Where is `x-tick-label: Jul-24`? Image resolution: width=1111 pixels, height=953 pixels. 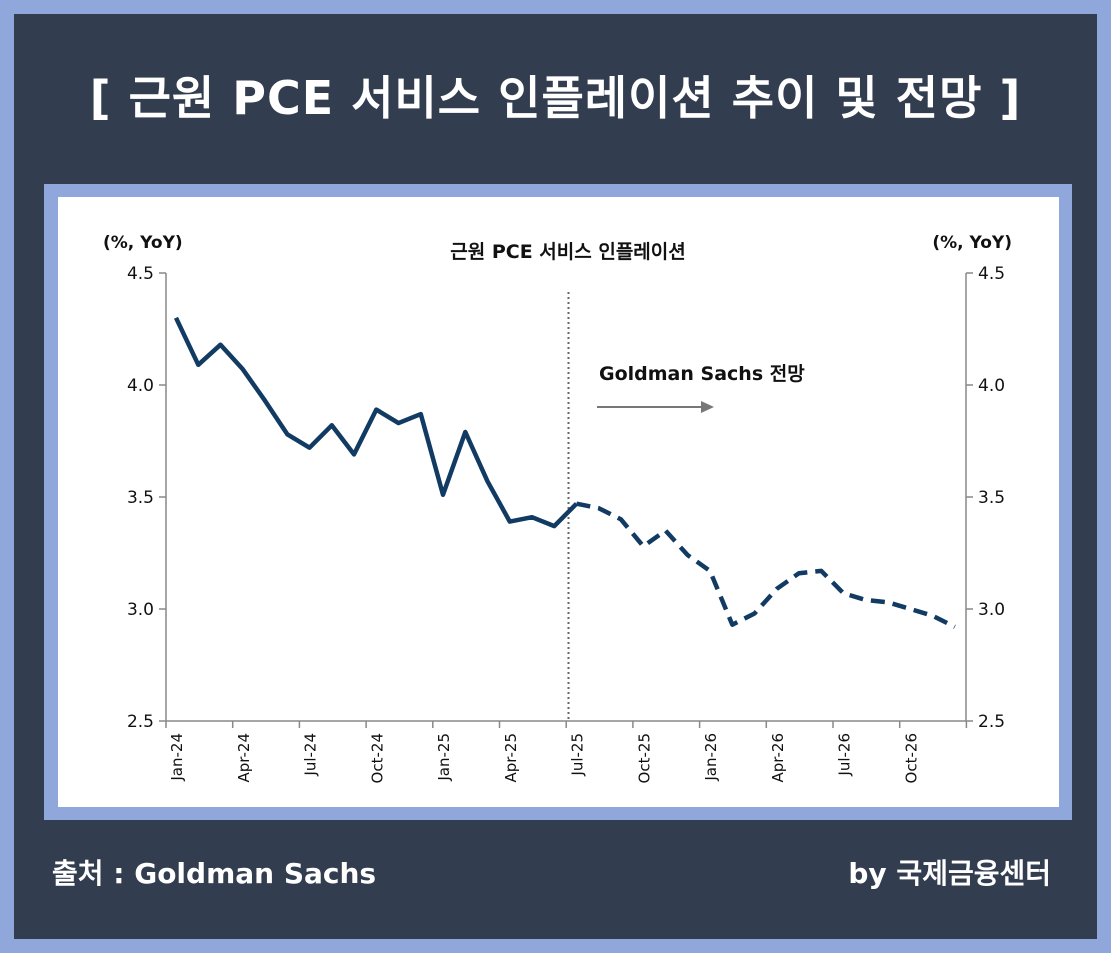 x-tick-label: Jul-24 is located at coordinates (311, 755).